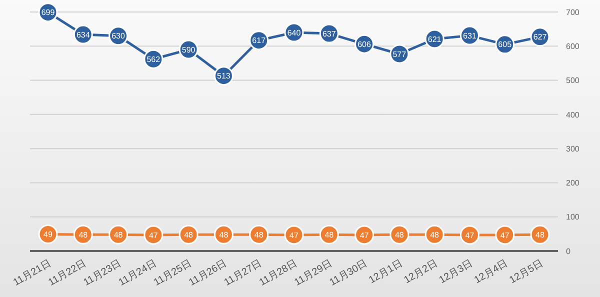 The width and height of the screenshot is (600, 297). I want to click on y-tick-label: 600, so click(573, 46).